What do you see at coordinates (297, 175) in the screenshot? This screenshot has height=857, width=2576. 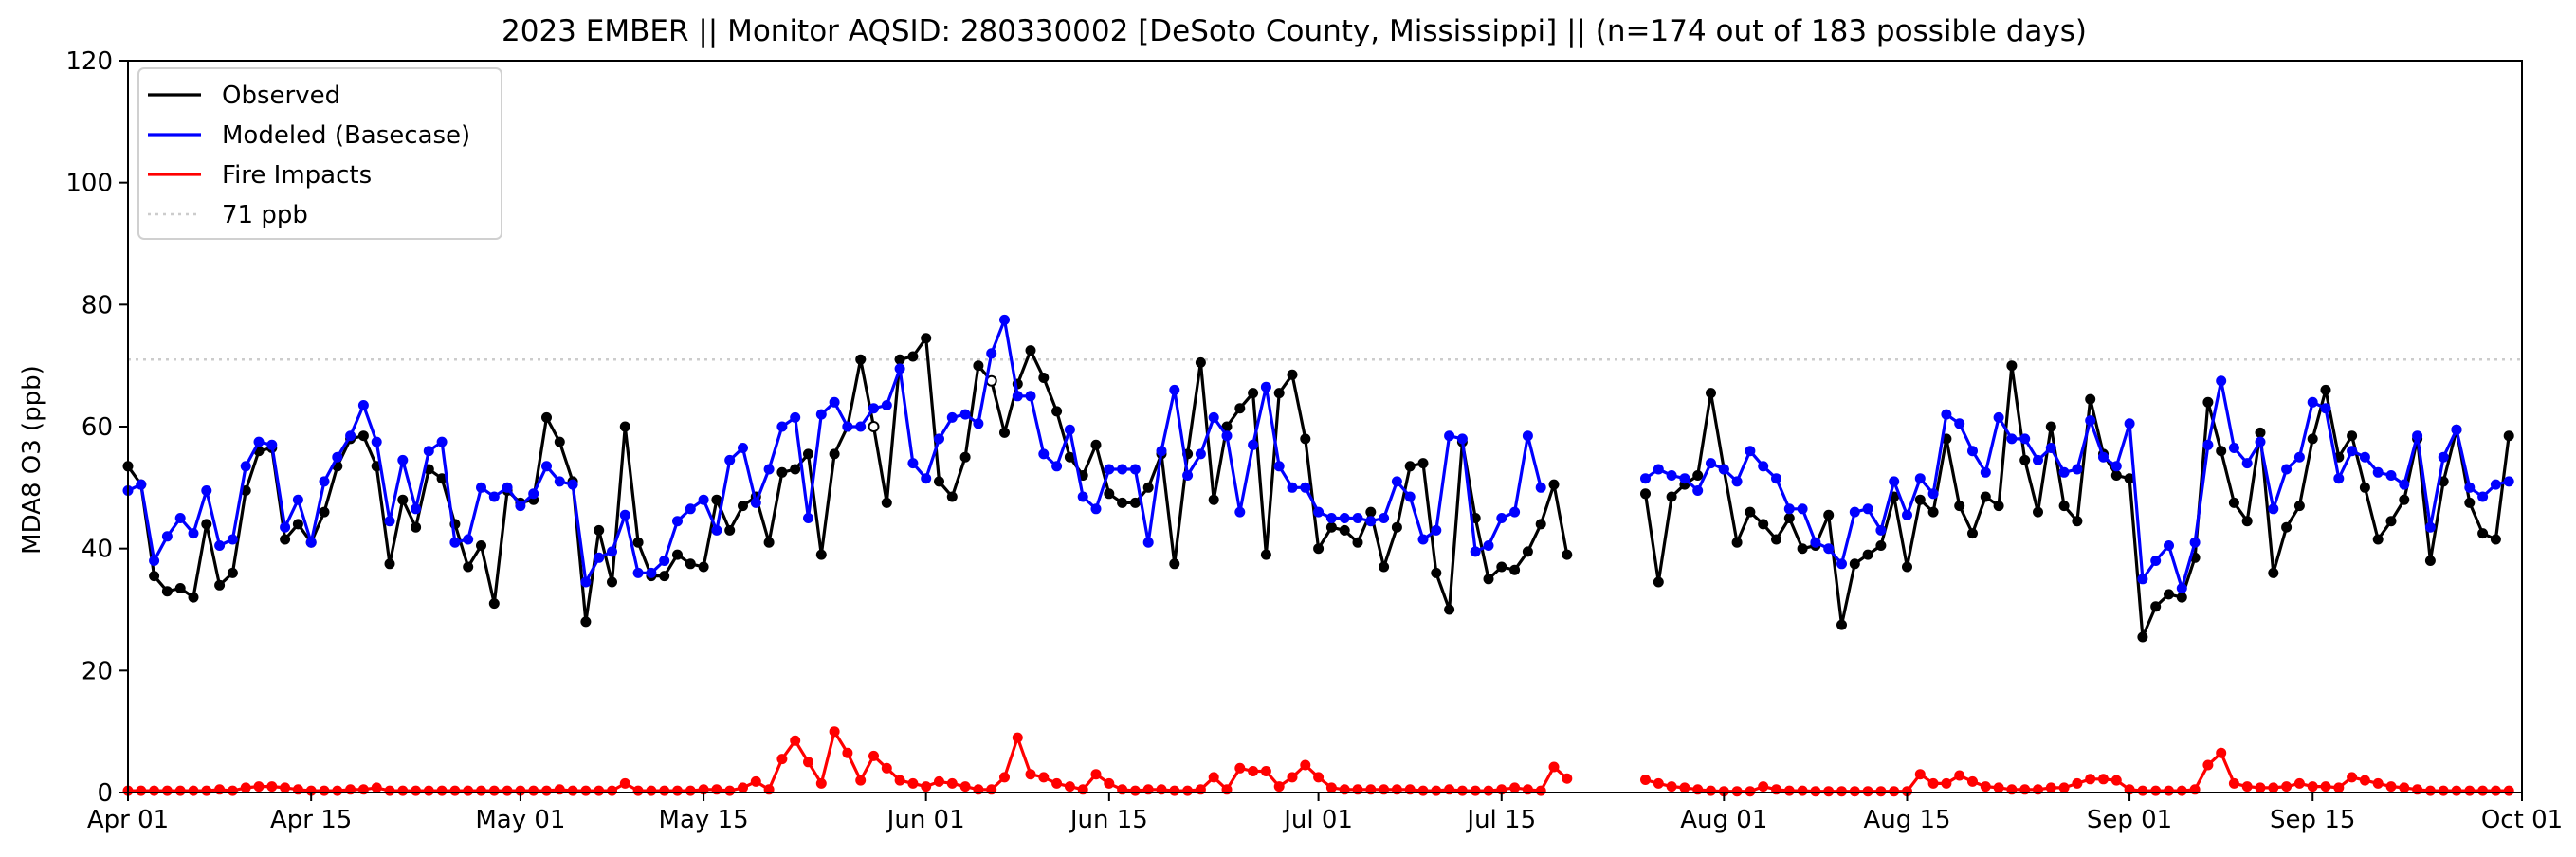 I see `legend-label: Fire Impacts` at bounding box center [297, 175].